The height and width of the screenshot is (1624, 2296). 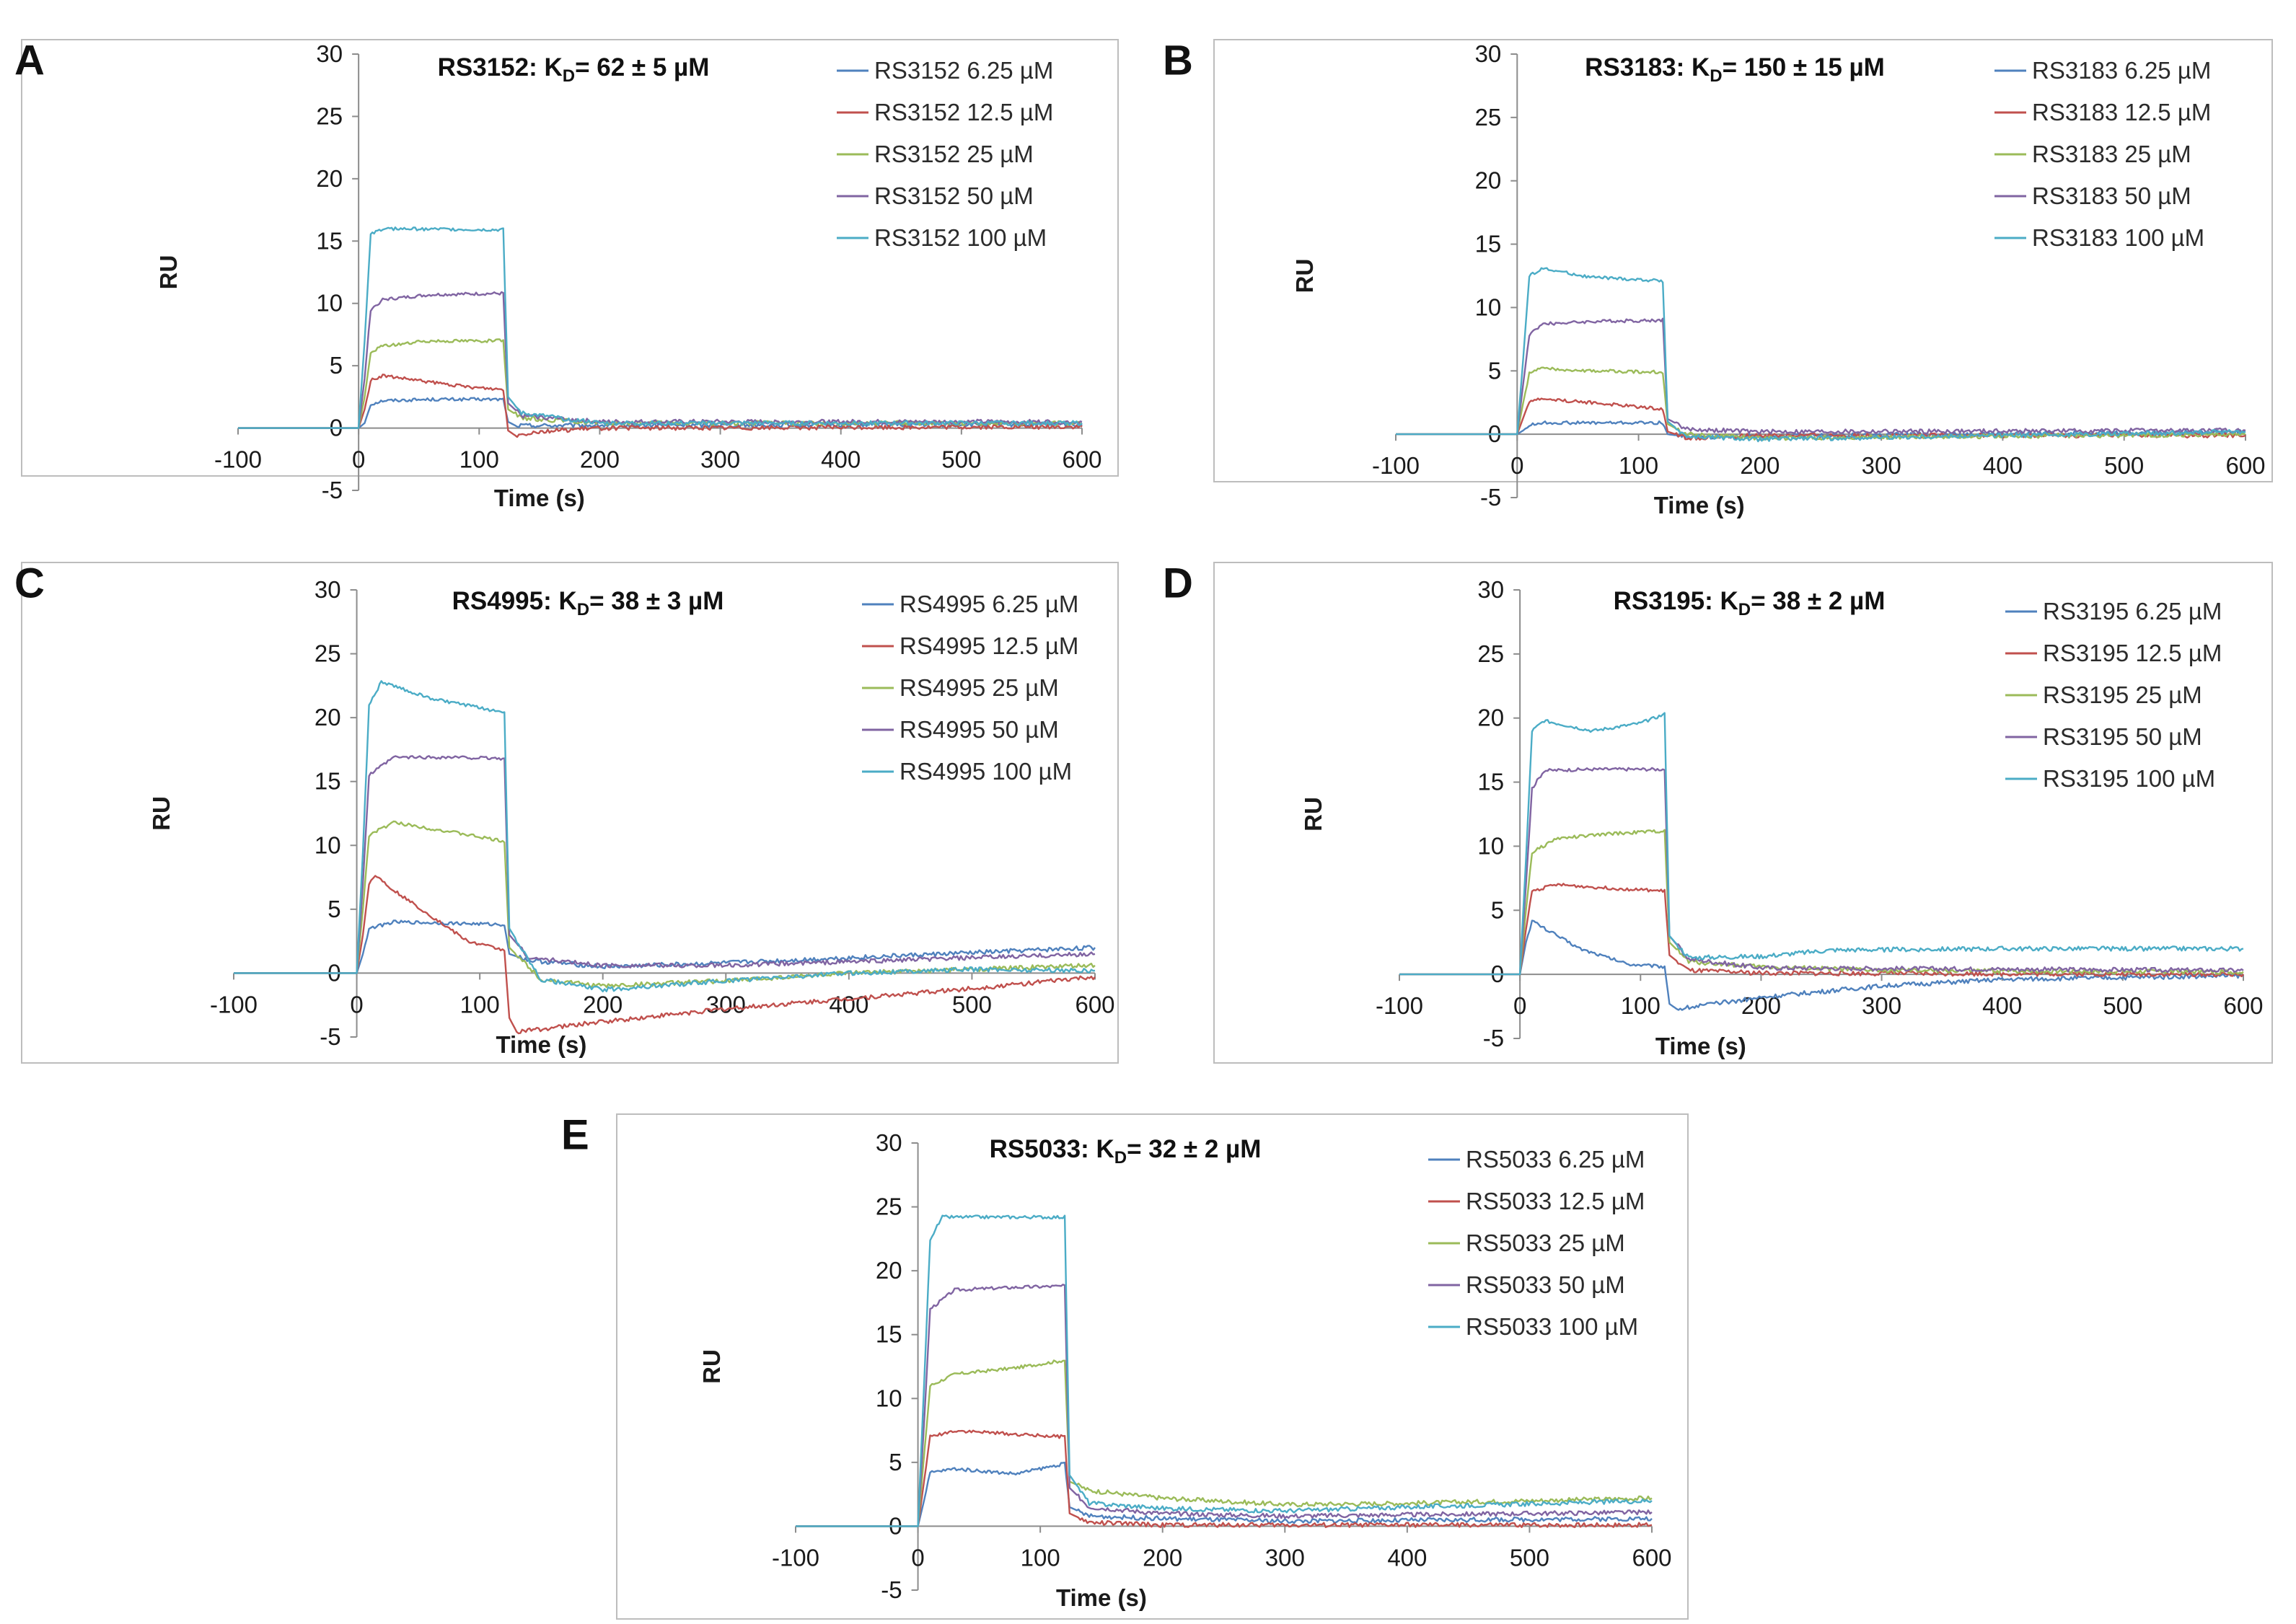 I want to click on legend-label: RS4995 50 µM, so click(x=980, y=729).